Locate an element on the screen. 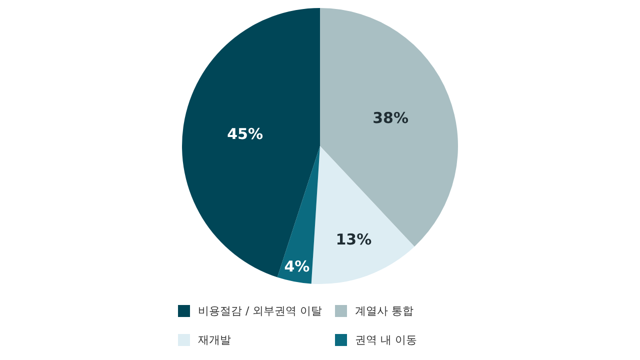  data-label: 4% is located at coordinates (297, 267).